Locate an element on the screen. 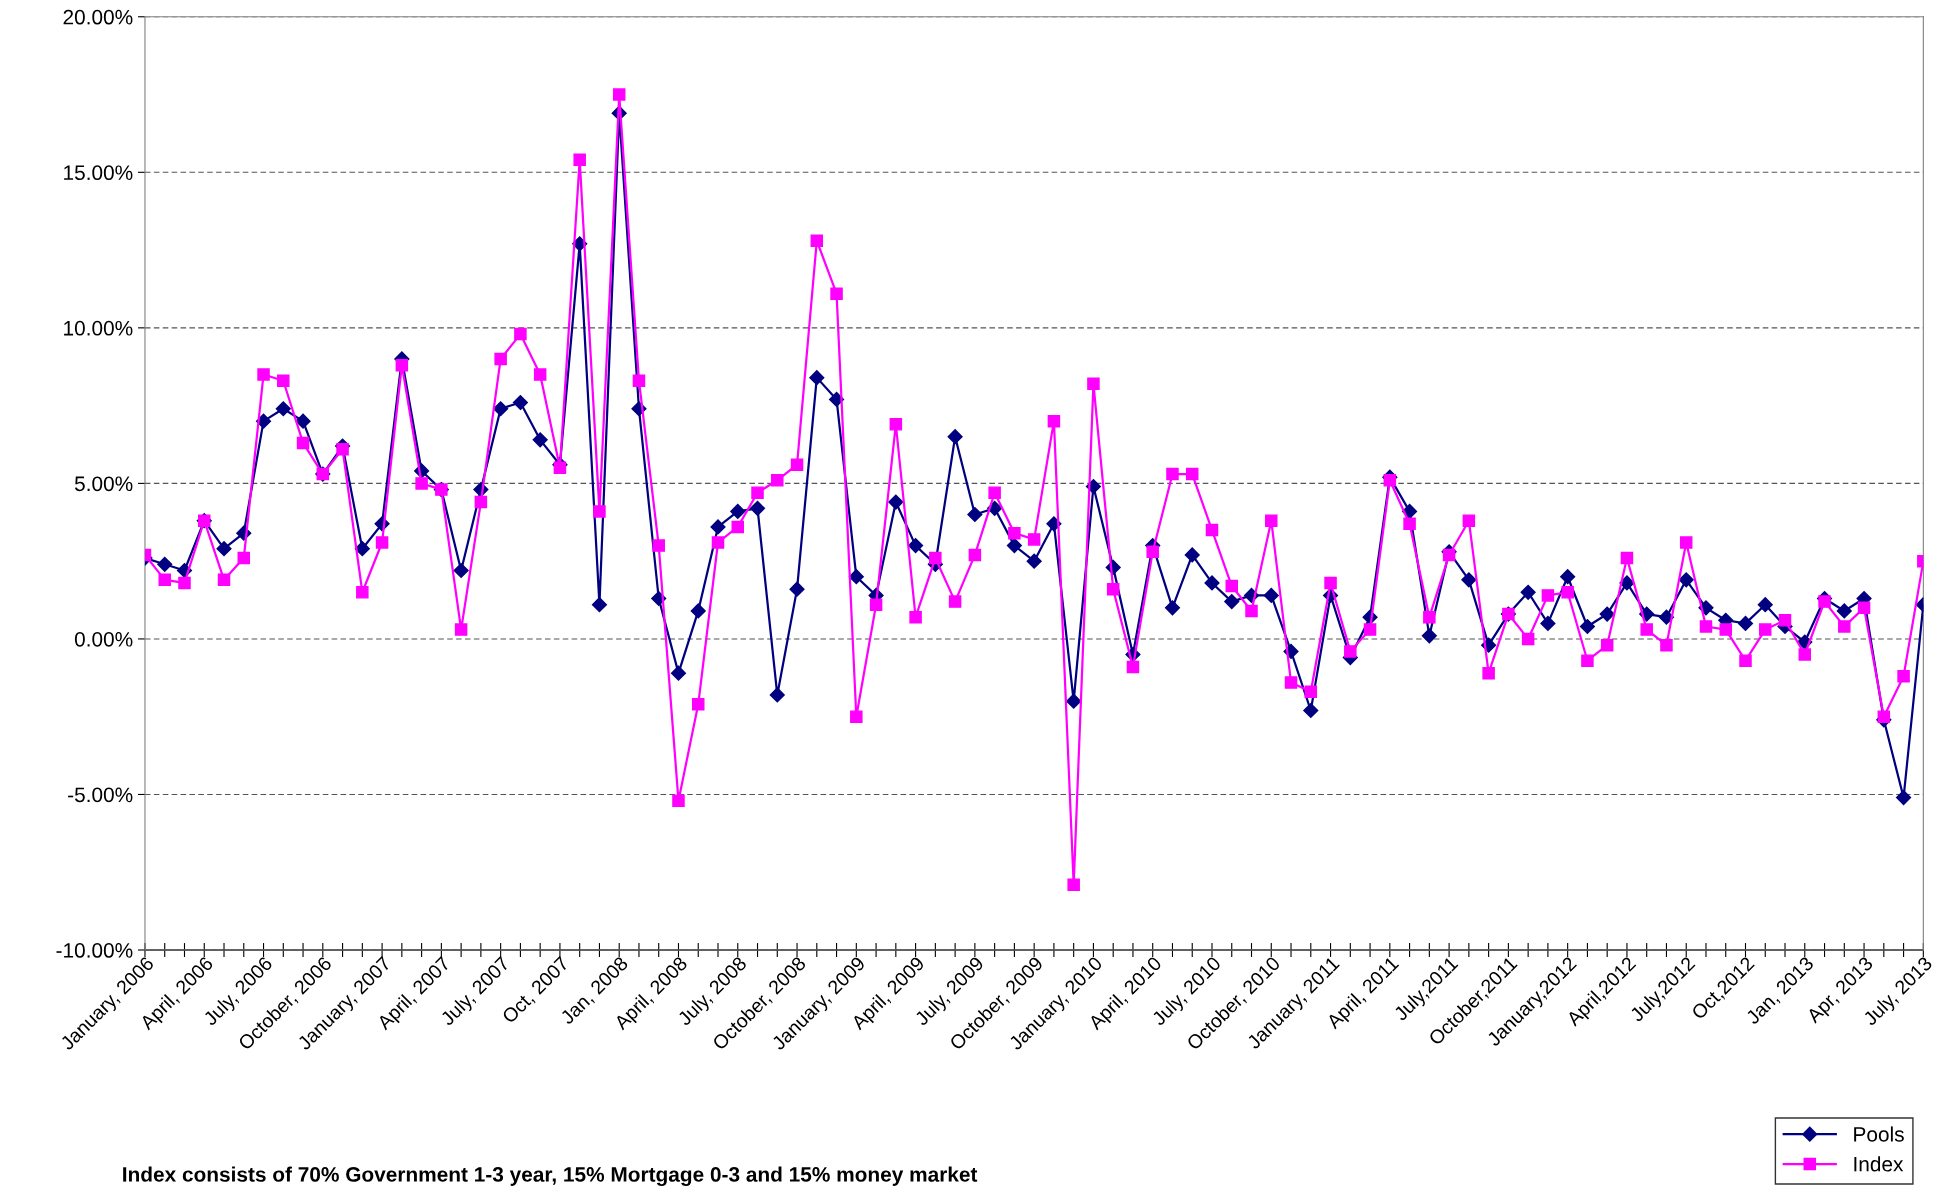 The height and width of the screenshot is (1198, 1933). y-tick-label: 20.00% is located at coordinates (98, 17).